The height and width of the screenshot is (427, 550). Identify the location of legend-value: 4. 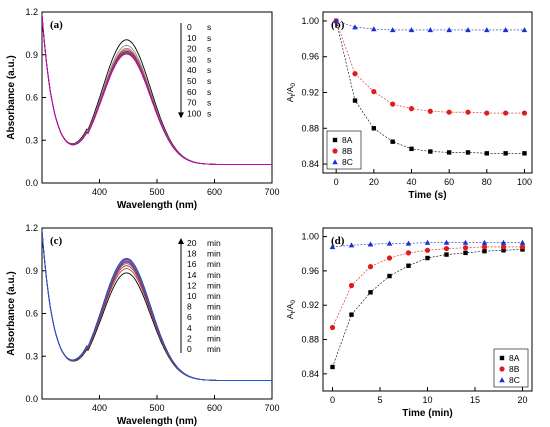
(189, 328).